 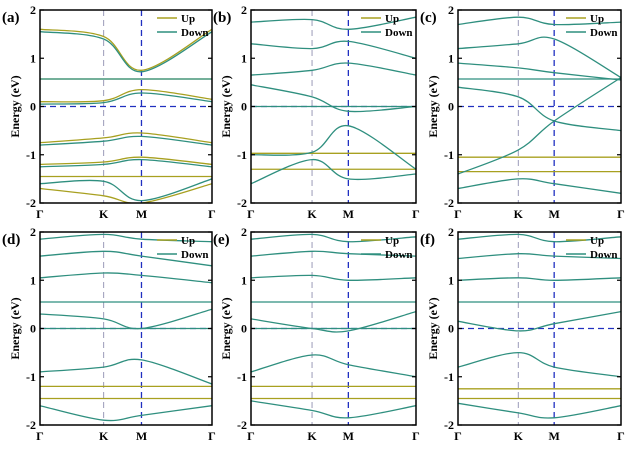 I want to click on panel-label: (c), so click(x=428, y=18).